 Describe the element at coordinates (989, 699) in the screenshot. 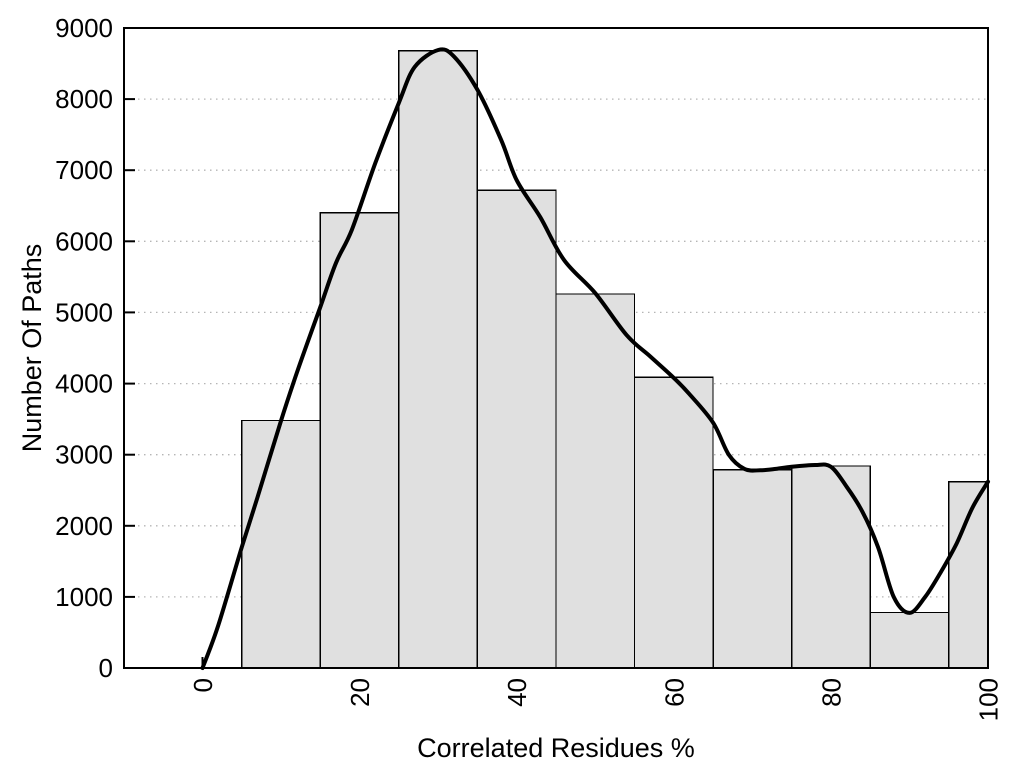

I see `x-tick-label-100: 100` at that location.